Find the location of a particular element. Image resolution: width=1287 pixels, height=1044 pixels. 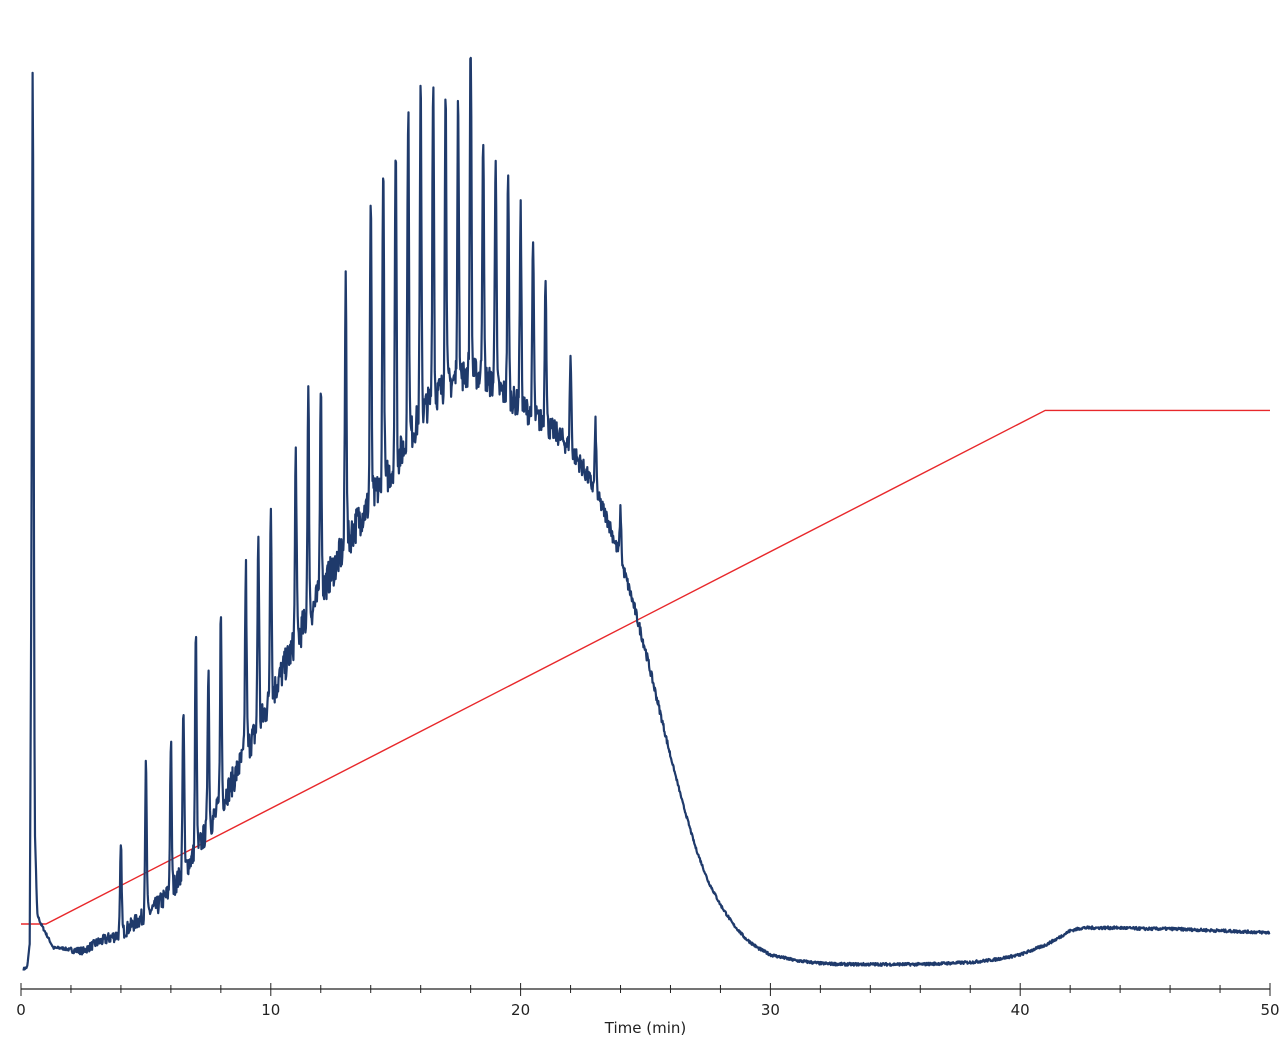

x-axis-title: Time (min) is located at coordinates (645, 1028).